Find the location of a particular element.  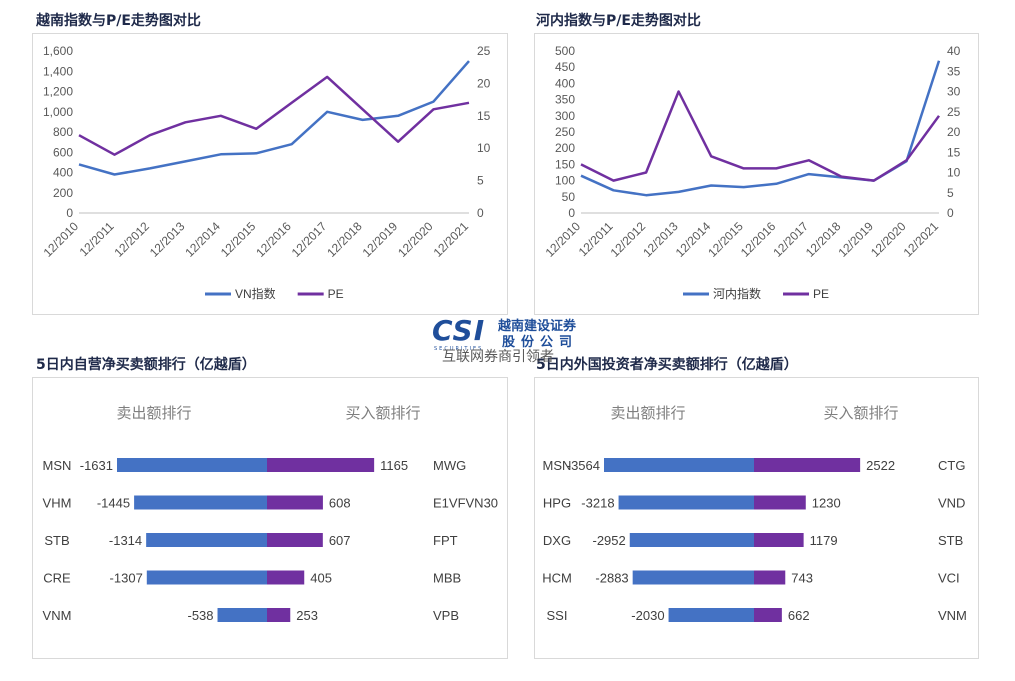

buy-stock-name: VND is located at coordinates (951, 503).